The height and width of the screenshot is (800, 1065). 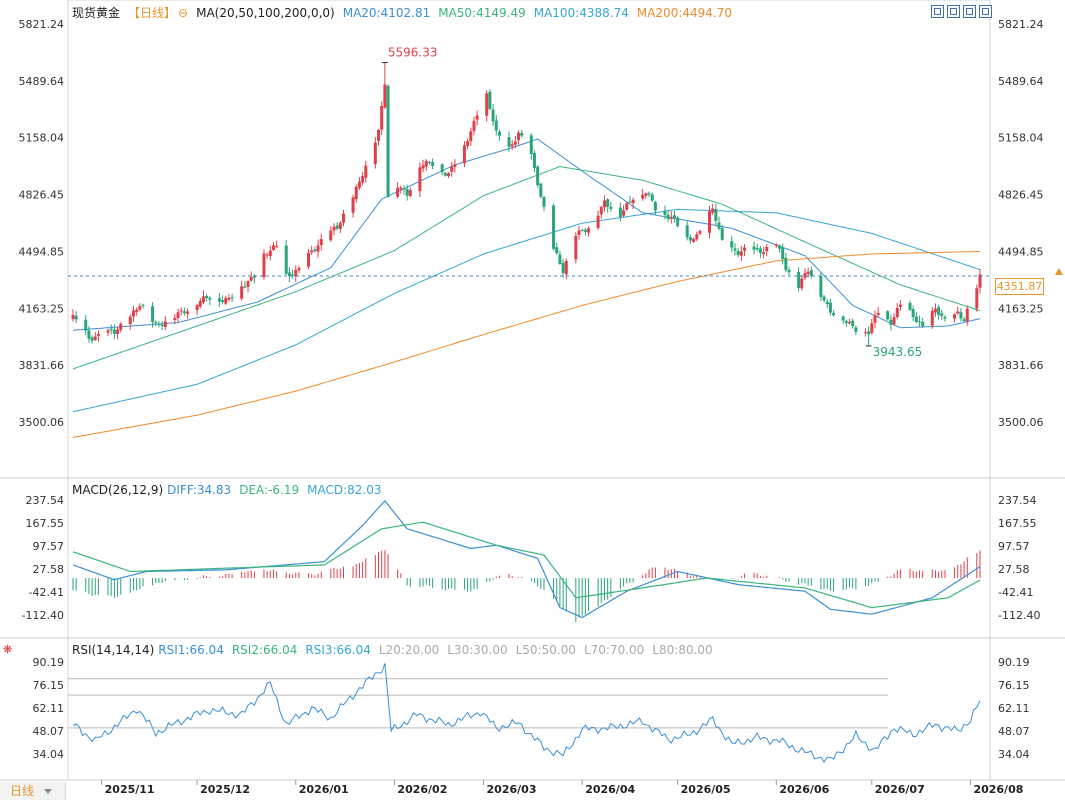 What do you see at coordinates (684, 13) in the screenshot?
I see `ma200-value: MA200:4494.70` at bounding box center [684, 13].